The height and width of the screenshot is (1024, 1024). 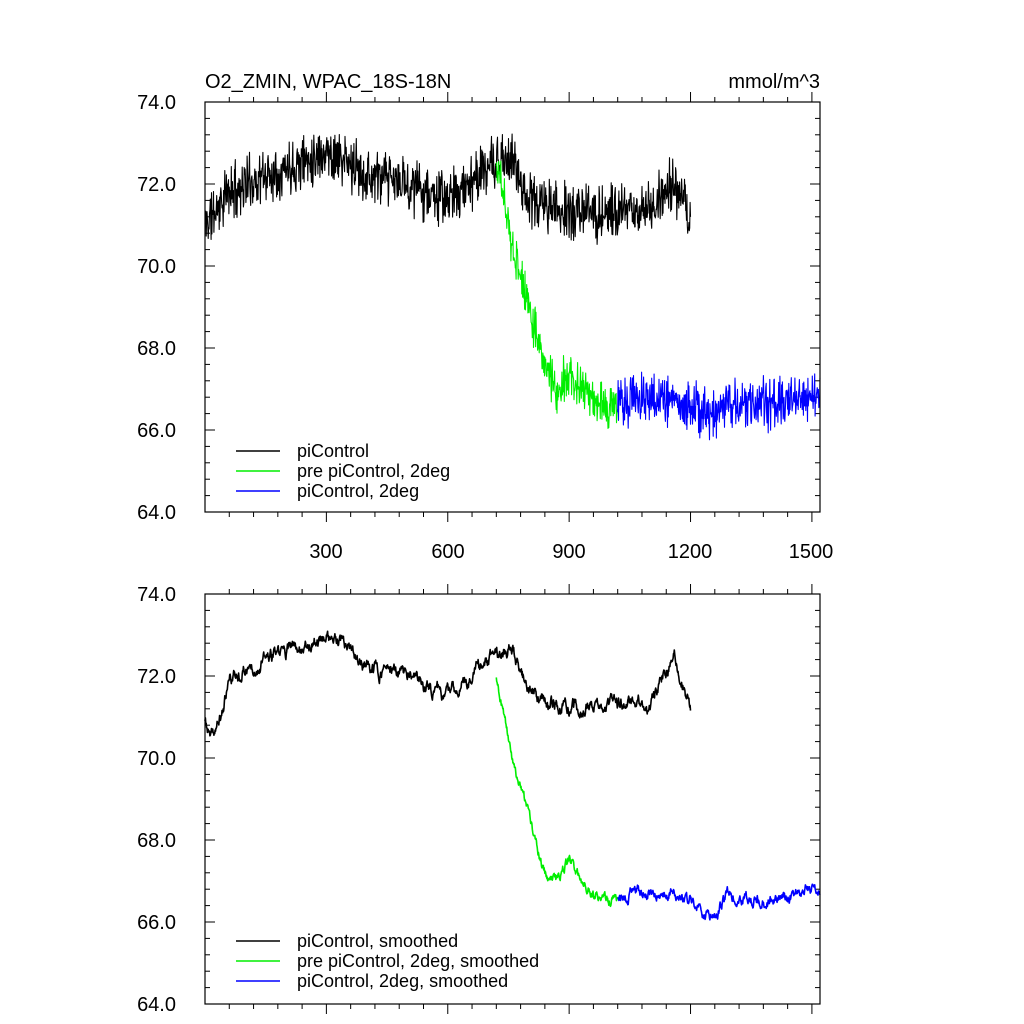 I want to click on x-tick-label: 600, so click(x=447, y=552).